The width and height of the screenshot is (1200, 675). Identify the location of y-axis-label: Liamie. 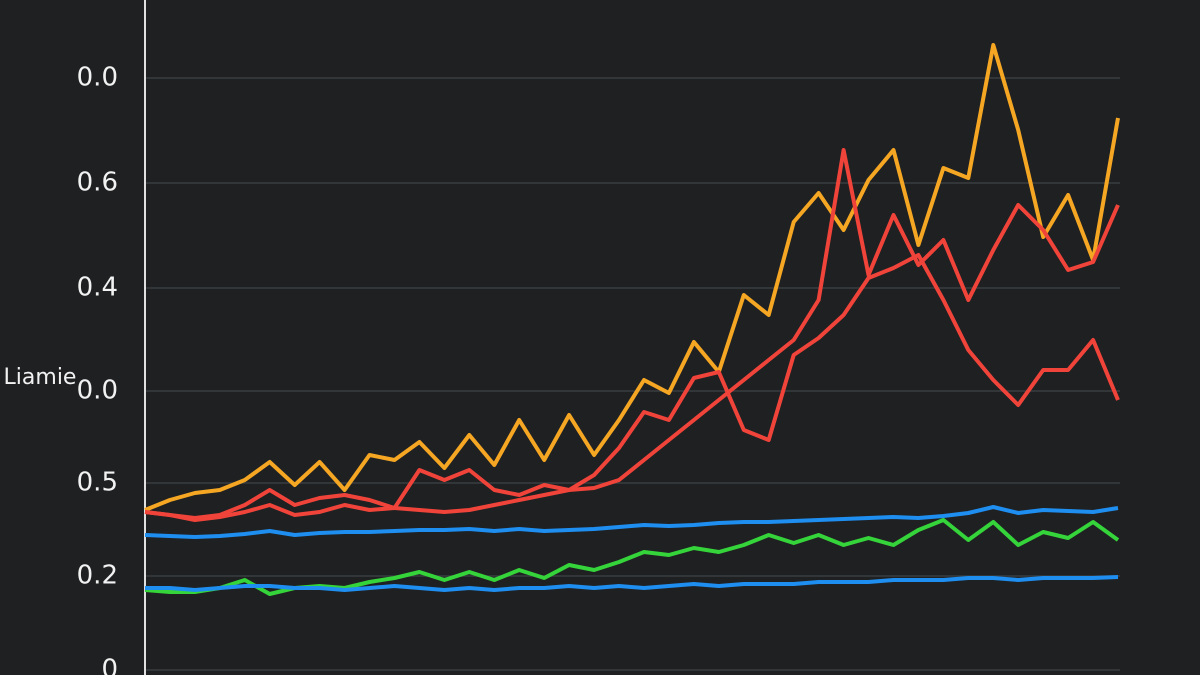
(40, 377).